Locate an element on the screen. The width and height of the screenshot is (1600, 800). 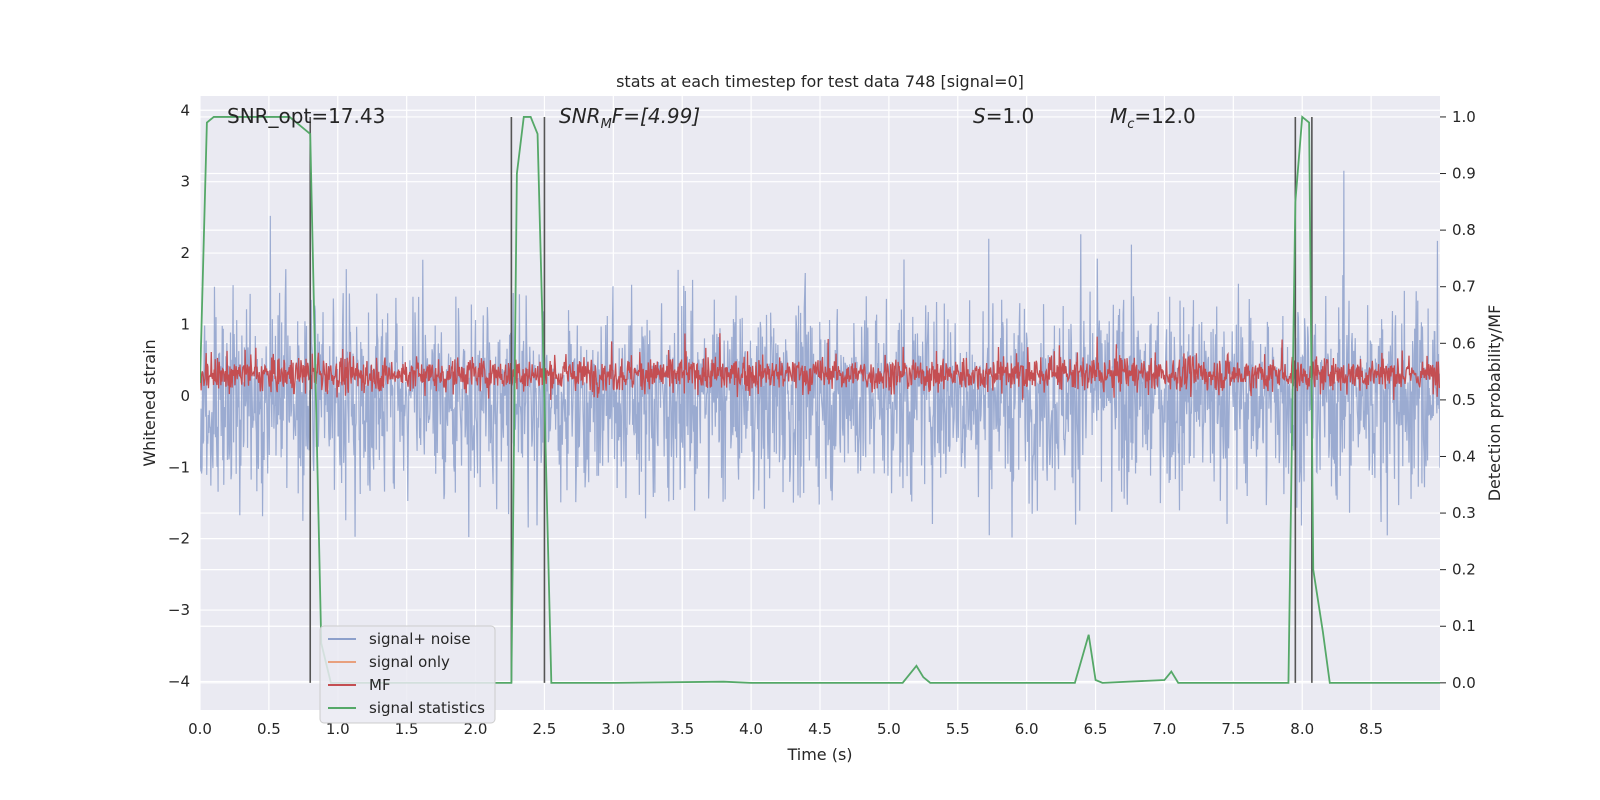
x-tick-label: 0.5 is located at coordinates (269, 729).